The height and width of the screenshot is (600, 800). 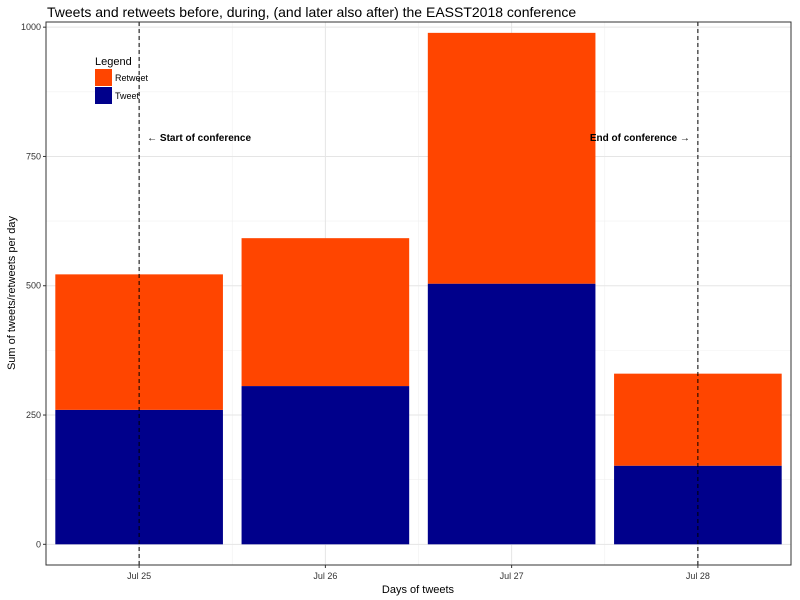 I want to click on x-tick-label: Jul 27, so click(x=512, y=576).